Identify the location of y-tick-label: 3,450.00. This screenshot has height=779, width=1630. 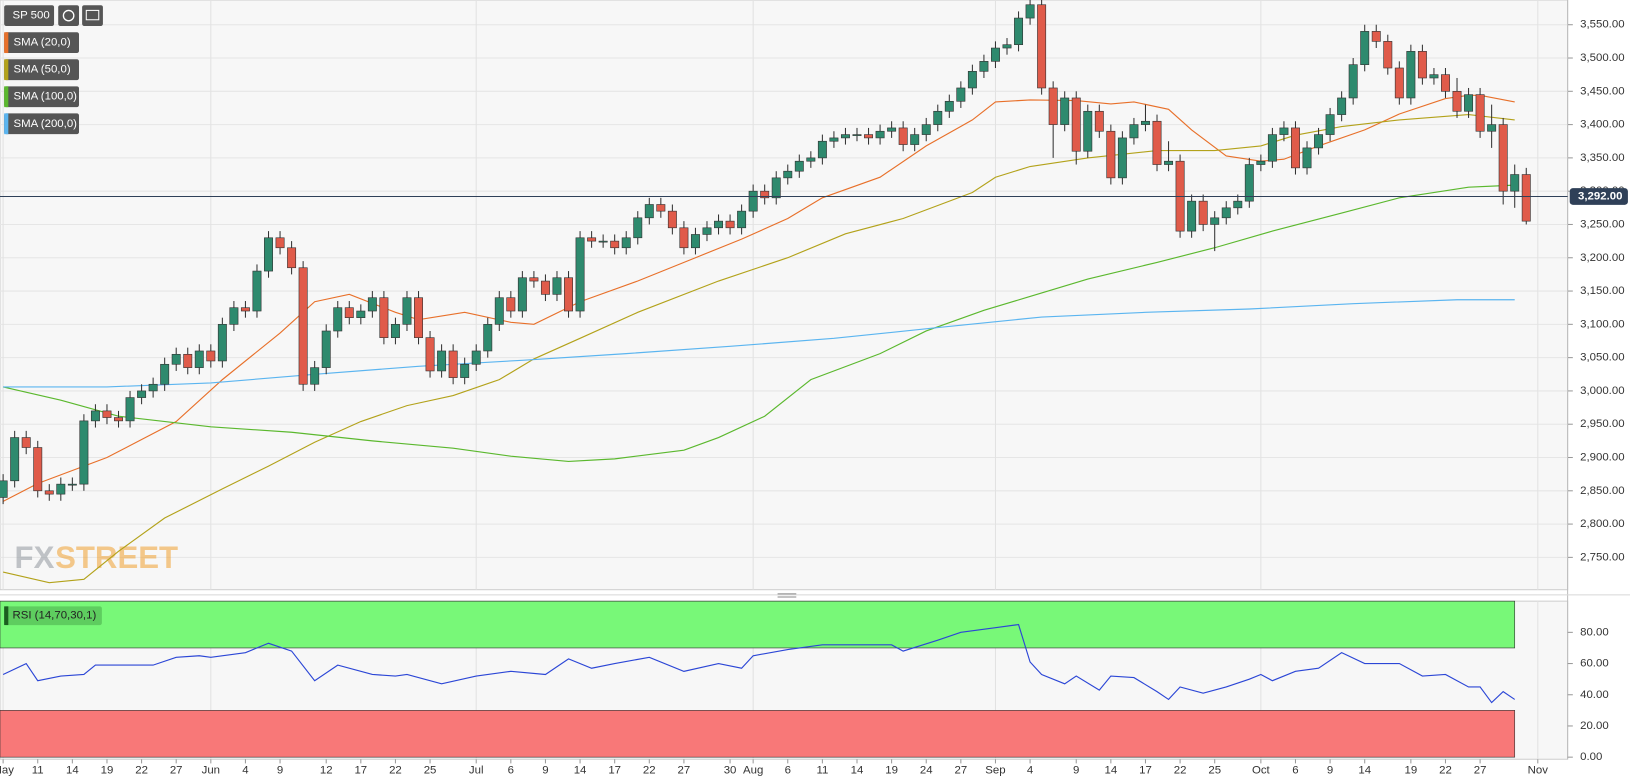
(1602, 91).